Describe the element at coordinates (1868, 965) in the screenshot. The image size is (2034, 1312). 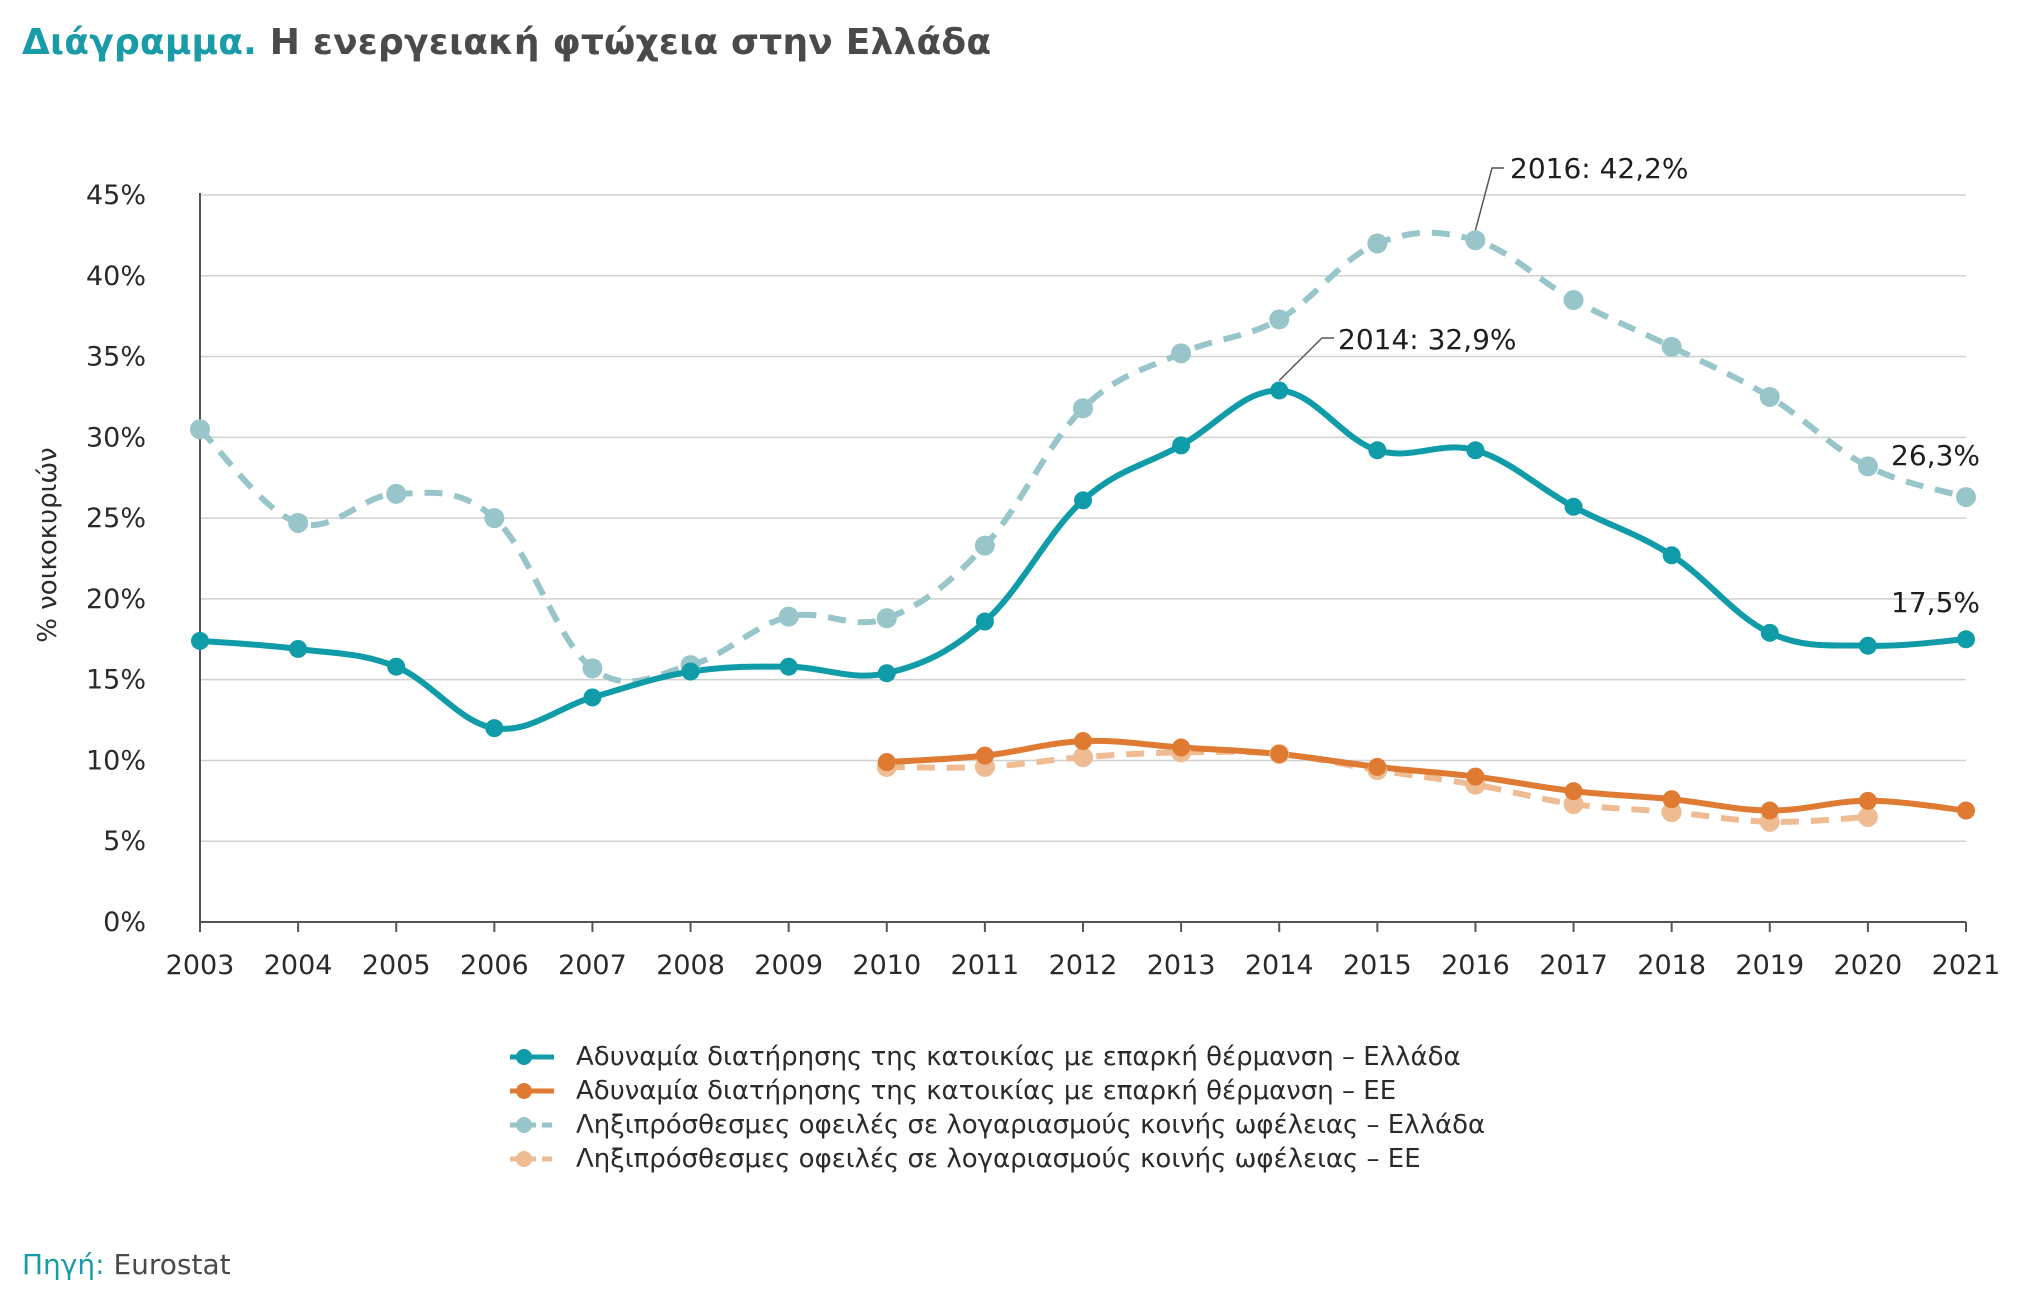
I see `x-tick-label: 2020` at that location.